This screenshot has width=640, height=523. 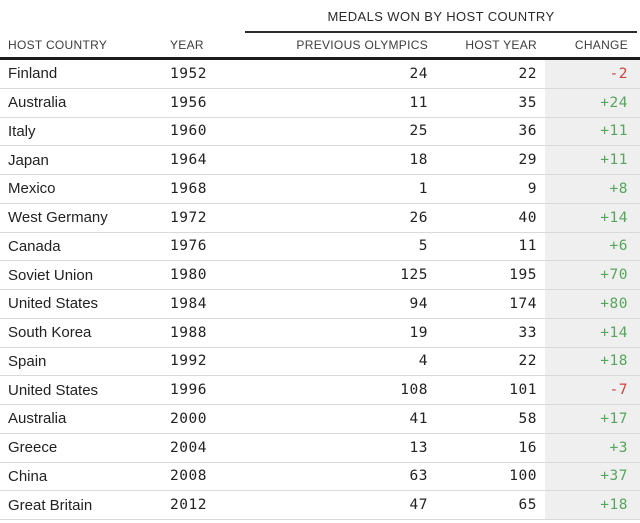 What do you see at coordinates (188, 361) in the screenshot?
I see `cell-year: 1992` at bounding box center [188, 361].